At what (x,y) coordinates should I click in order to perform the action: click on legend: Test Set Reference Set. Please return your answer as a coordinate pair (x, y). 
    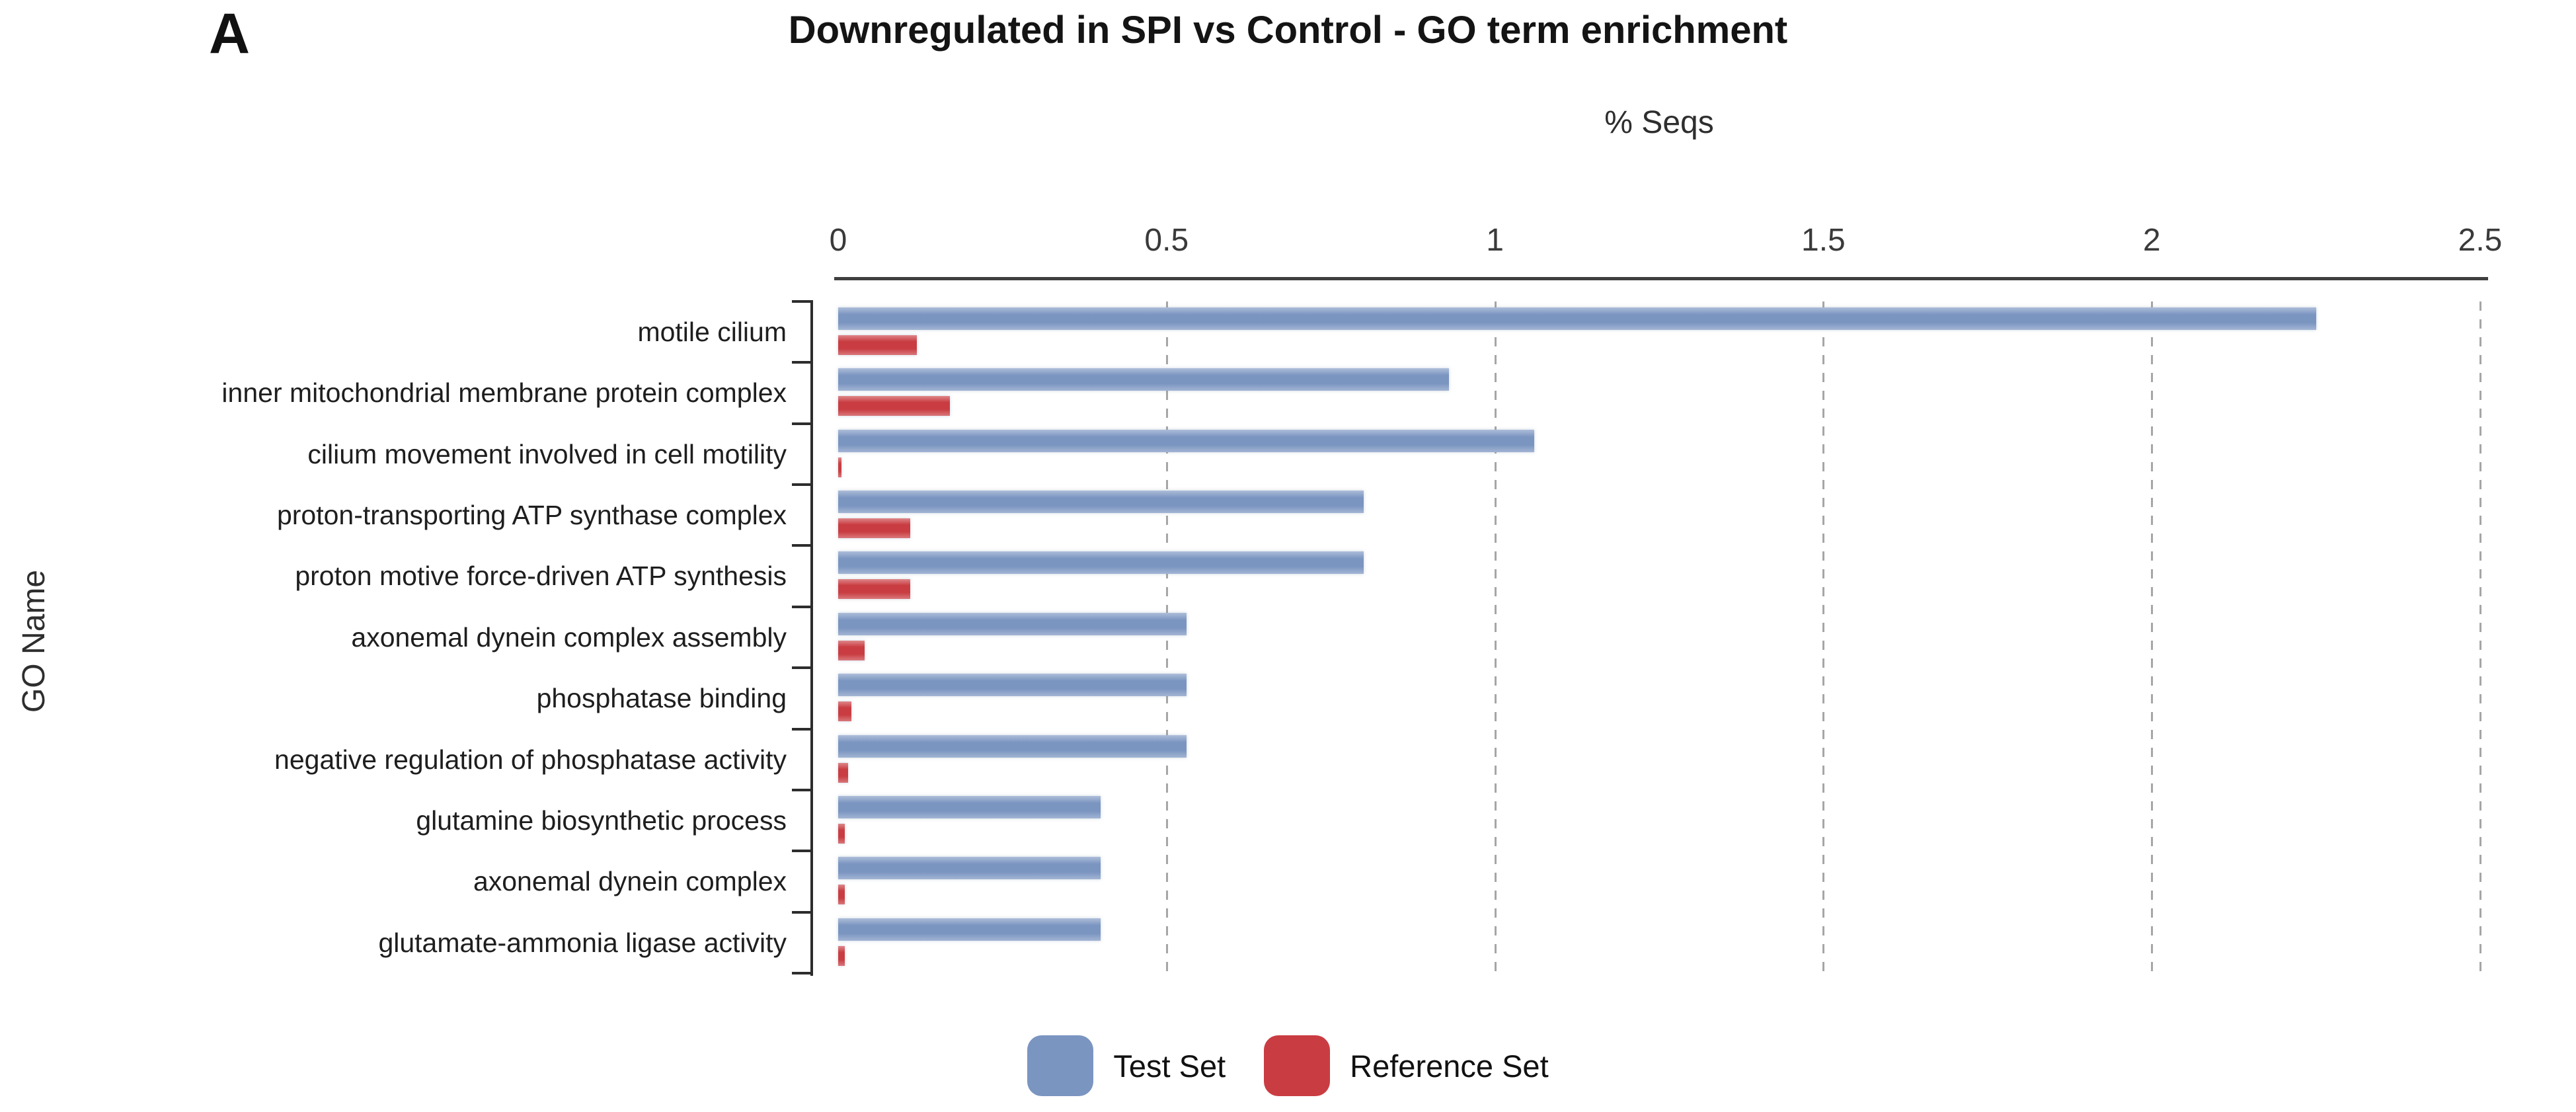
    Looking at the image, I should click on (1288, 1066).